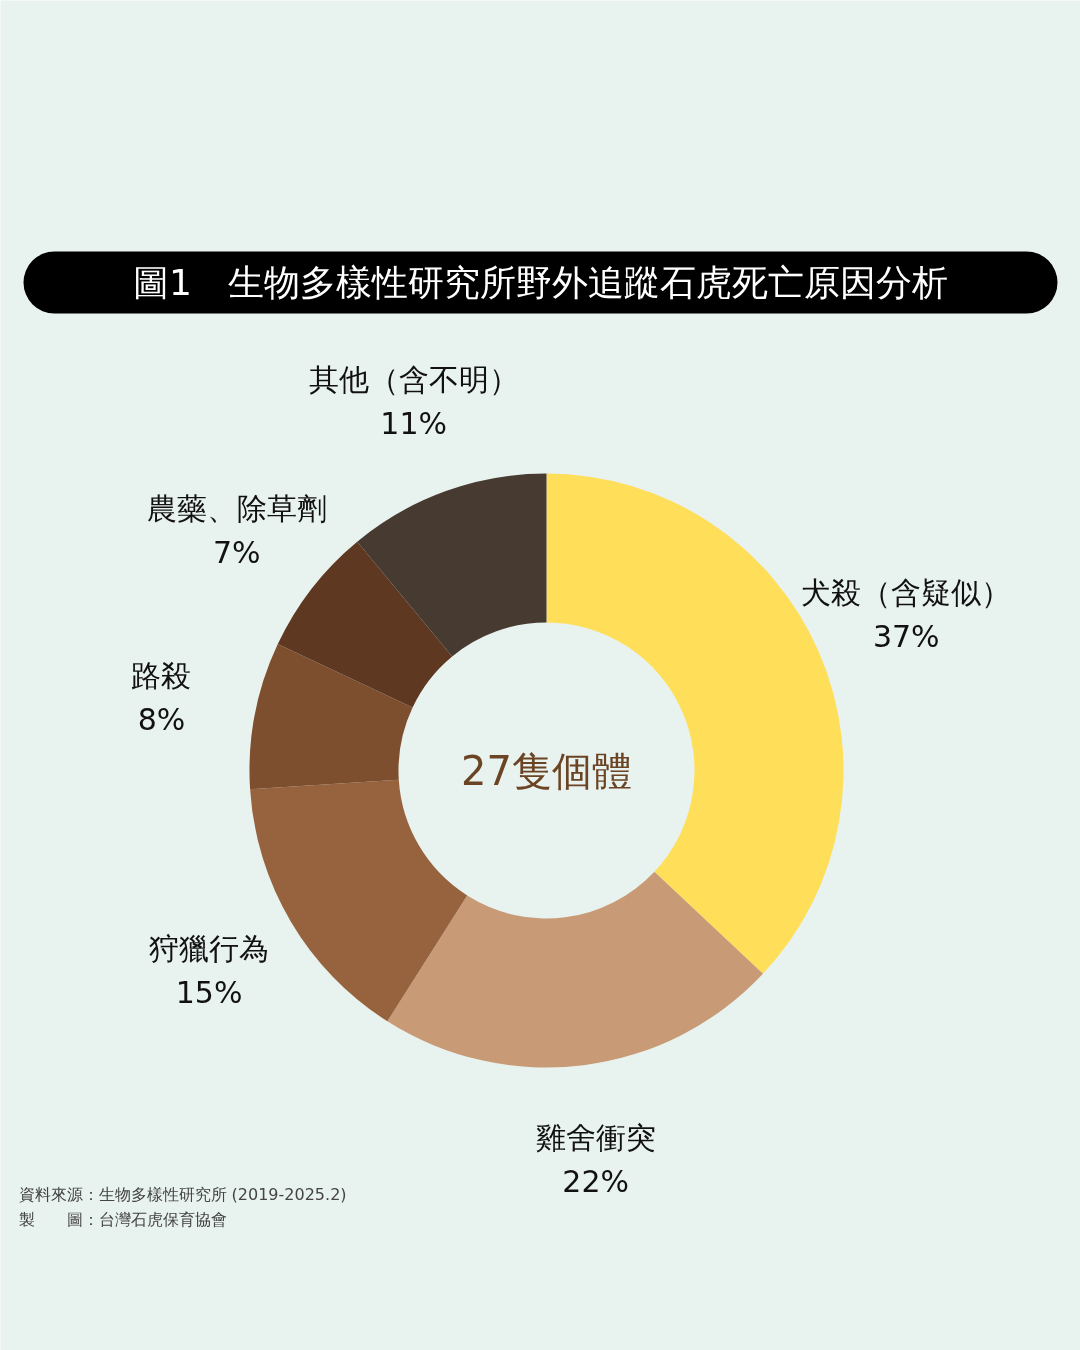  What do you see at coordinates (906, 637) in the screenshot?
I see `data-label: 37%` at bounding box center [906, 637].